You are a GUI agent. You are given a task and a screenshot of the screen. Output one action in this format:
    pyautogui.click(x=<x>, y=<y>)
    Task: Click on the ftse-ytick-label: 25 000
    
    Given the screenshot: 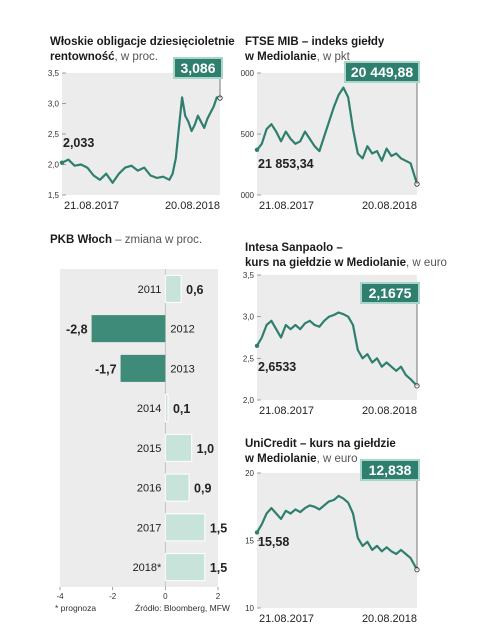 What is the action you would take?
    pyautogui.click(x=247, y=73)
    